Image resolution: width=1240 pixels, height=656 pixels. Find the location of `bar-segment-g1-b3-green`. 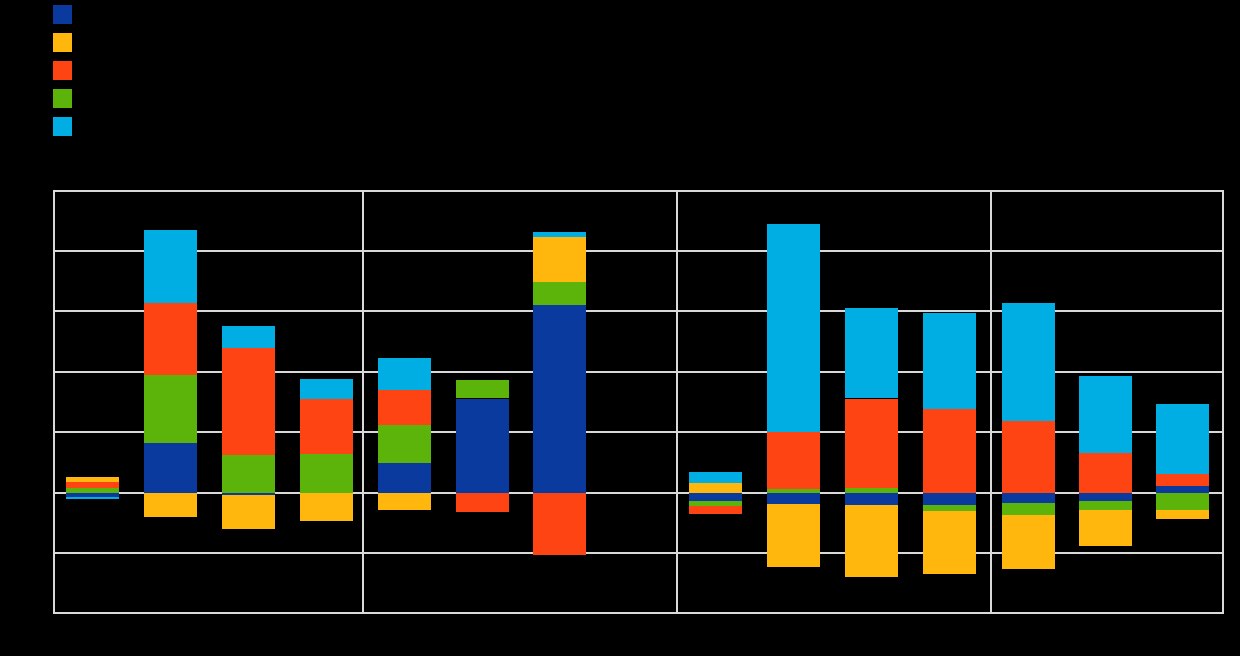

bar-segment-g1-b3-green is located at coordinates (248, 474).